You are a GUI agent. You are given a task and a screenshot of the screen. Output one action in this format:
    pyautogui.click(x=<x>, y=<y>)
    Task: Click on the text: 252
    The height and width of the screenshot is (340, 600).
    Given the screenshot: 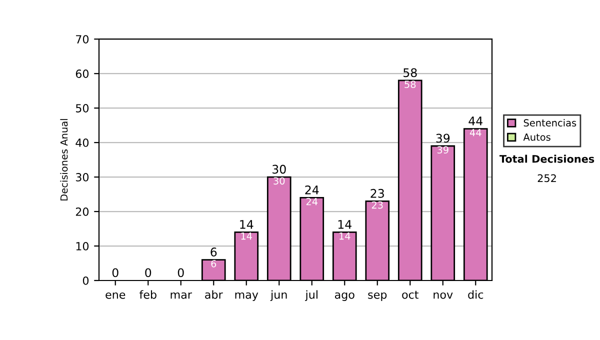 What is the action you would take?
    pyautogui.click(x=547, y=178)
    